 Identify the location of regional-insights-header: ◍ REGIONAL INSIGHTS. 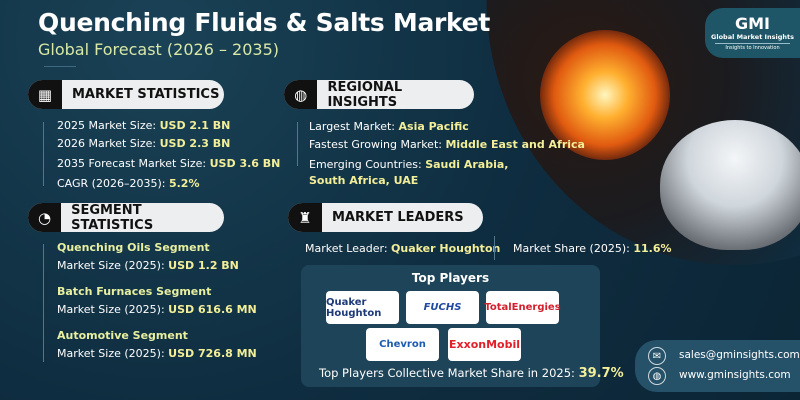
(379, 94).